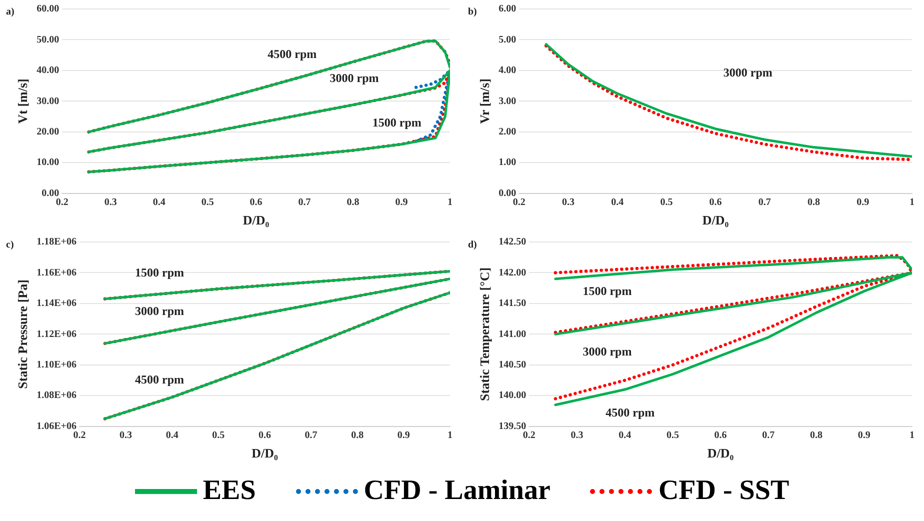 This screenshot has width=924, height=521. What do you see at coordinates (22, 101) in the screenshot?
I see `y-axis-title: Vt [m/s]` at bounding box center [22, 101].